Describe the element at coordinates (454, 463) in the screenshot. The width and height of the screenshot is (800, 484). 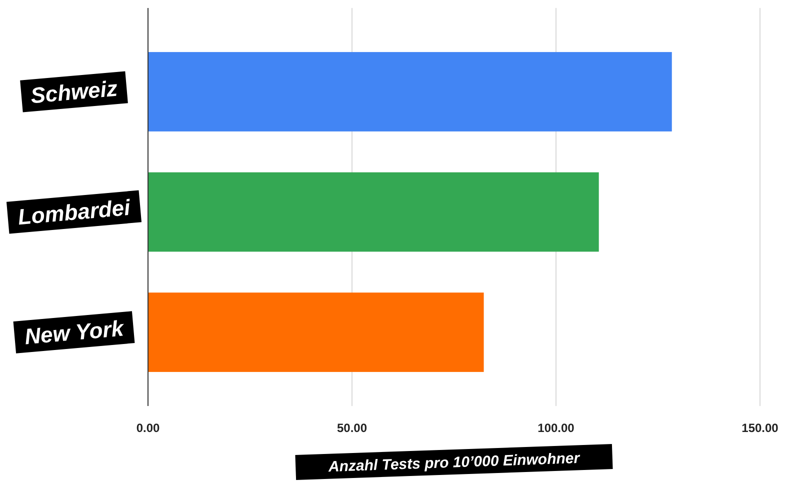
I see `x-axis-title: Anzahl Tests pro 10’000 Einwohner` at that location.